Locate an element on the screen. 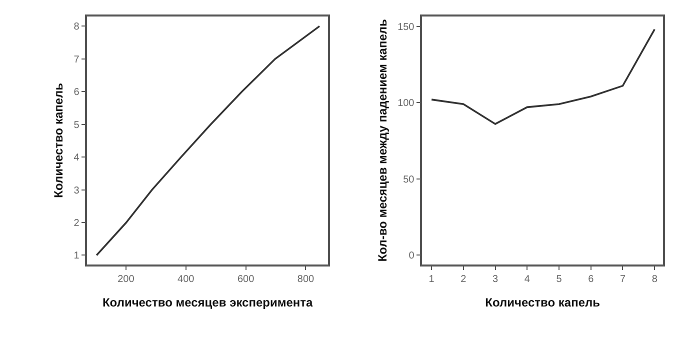 Image resolution: width=700 pixels, height=348 pixels. y-tick-label: 150 is located at coordinates (406, 27).